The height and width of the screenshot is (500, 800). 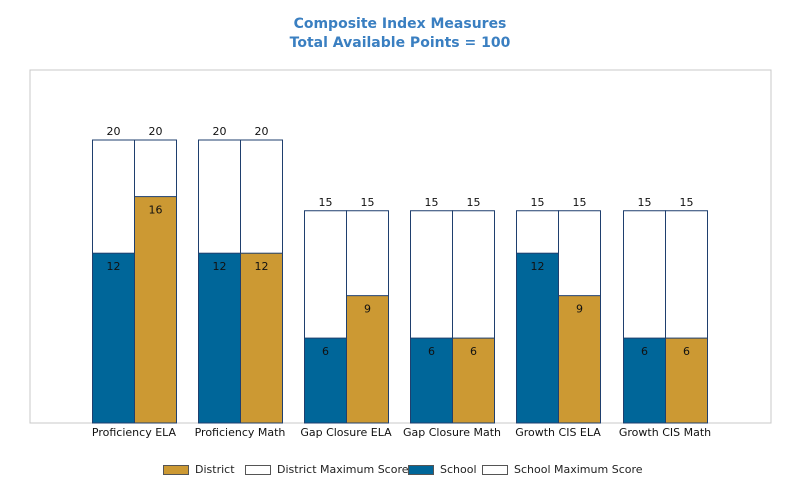 I want to click on category-label-2: Proficiency Math, so click(x=240, y=432).